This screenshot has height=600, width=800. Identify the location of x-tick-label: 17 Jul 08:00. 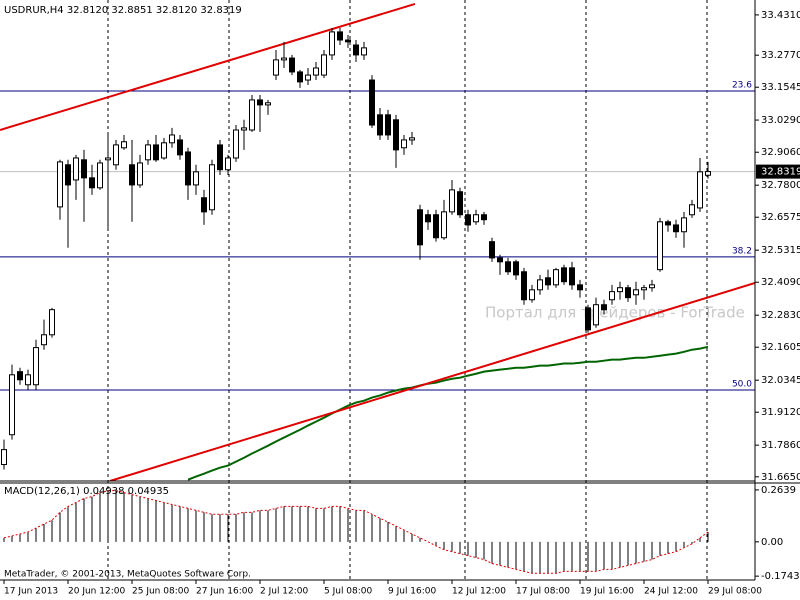
(543, 592).